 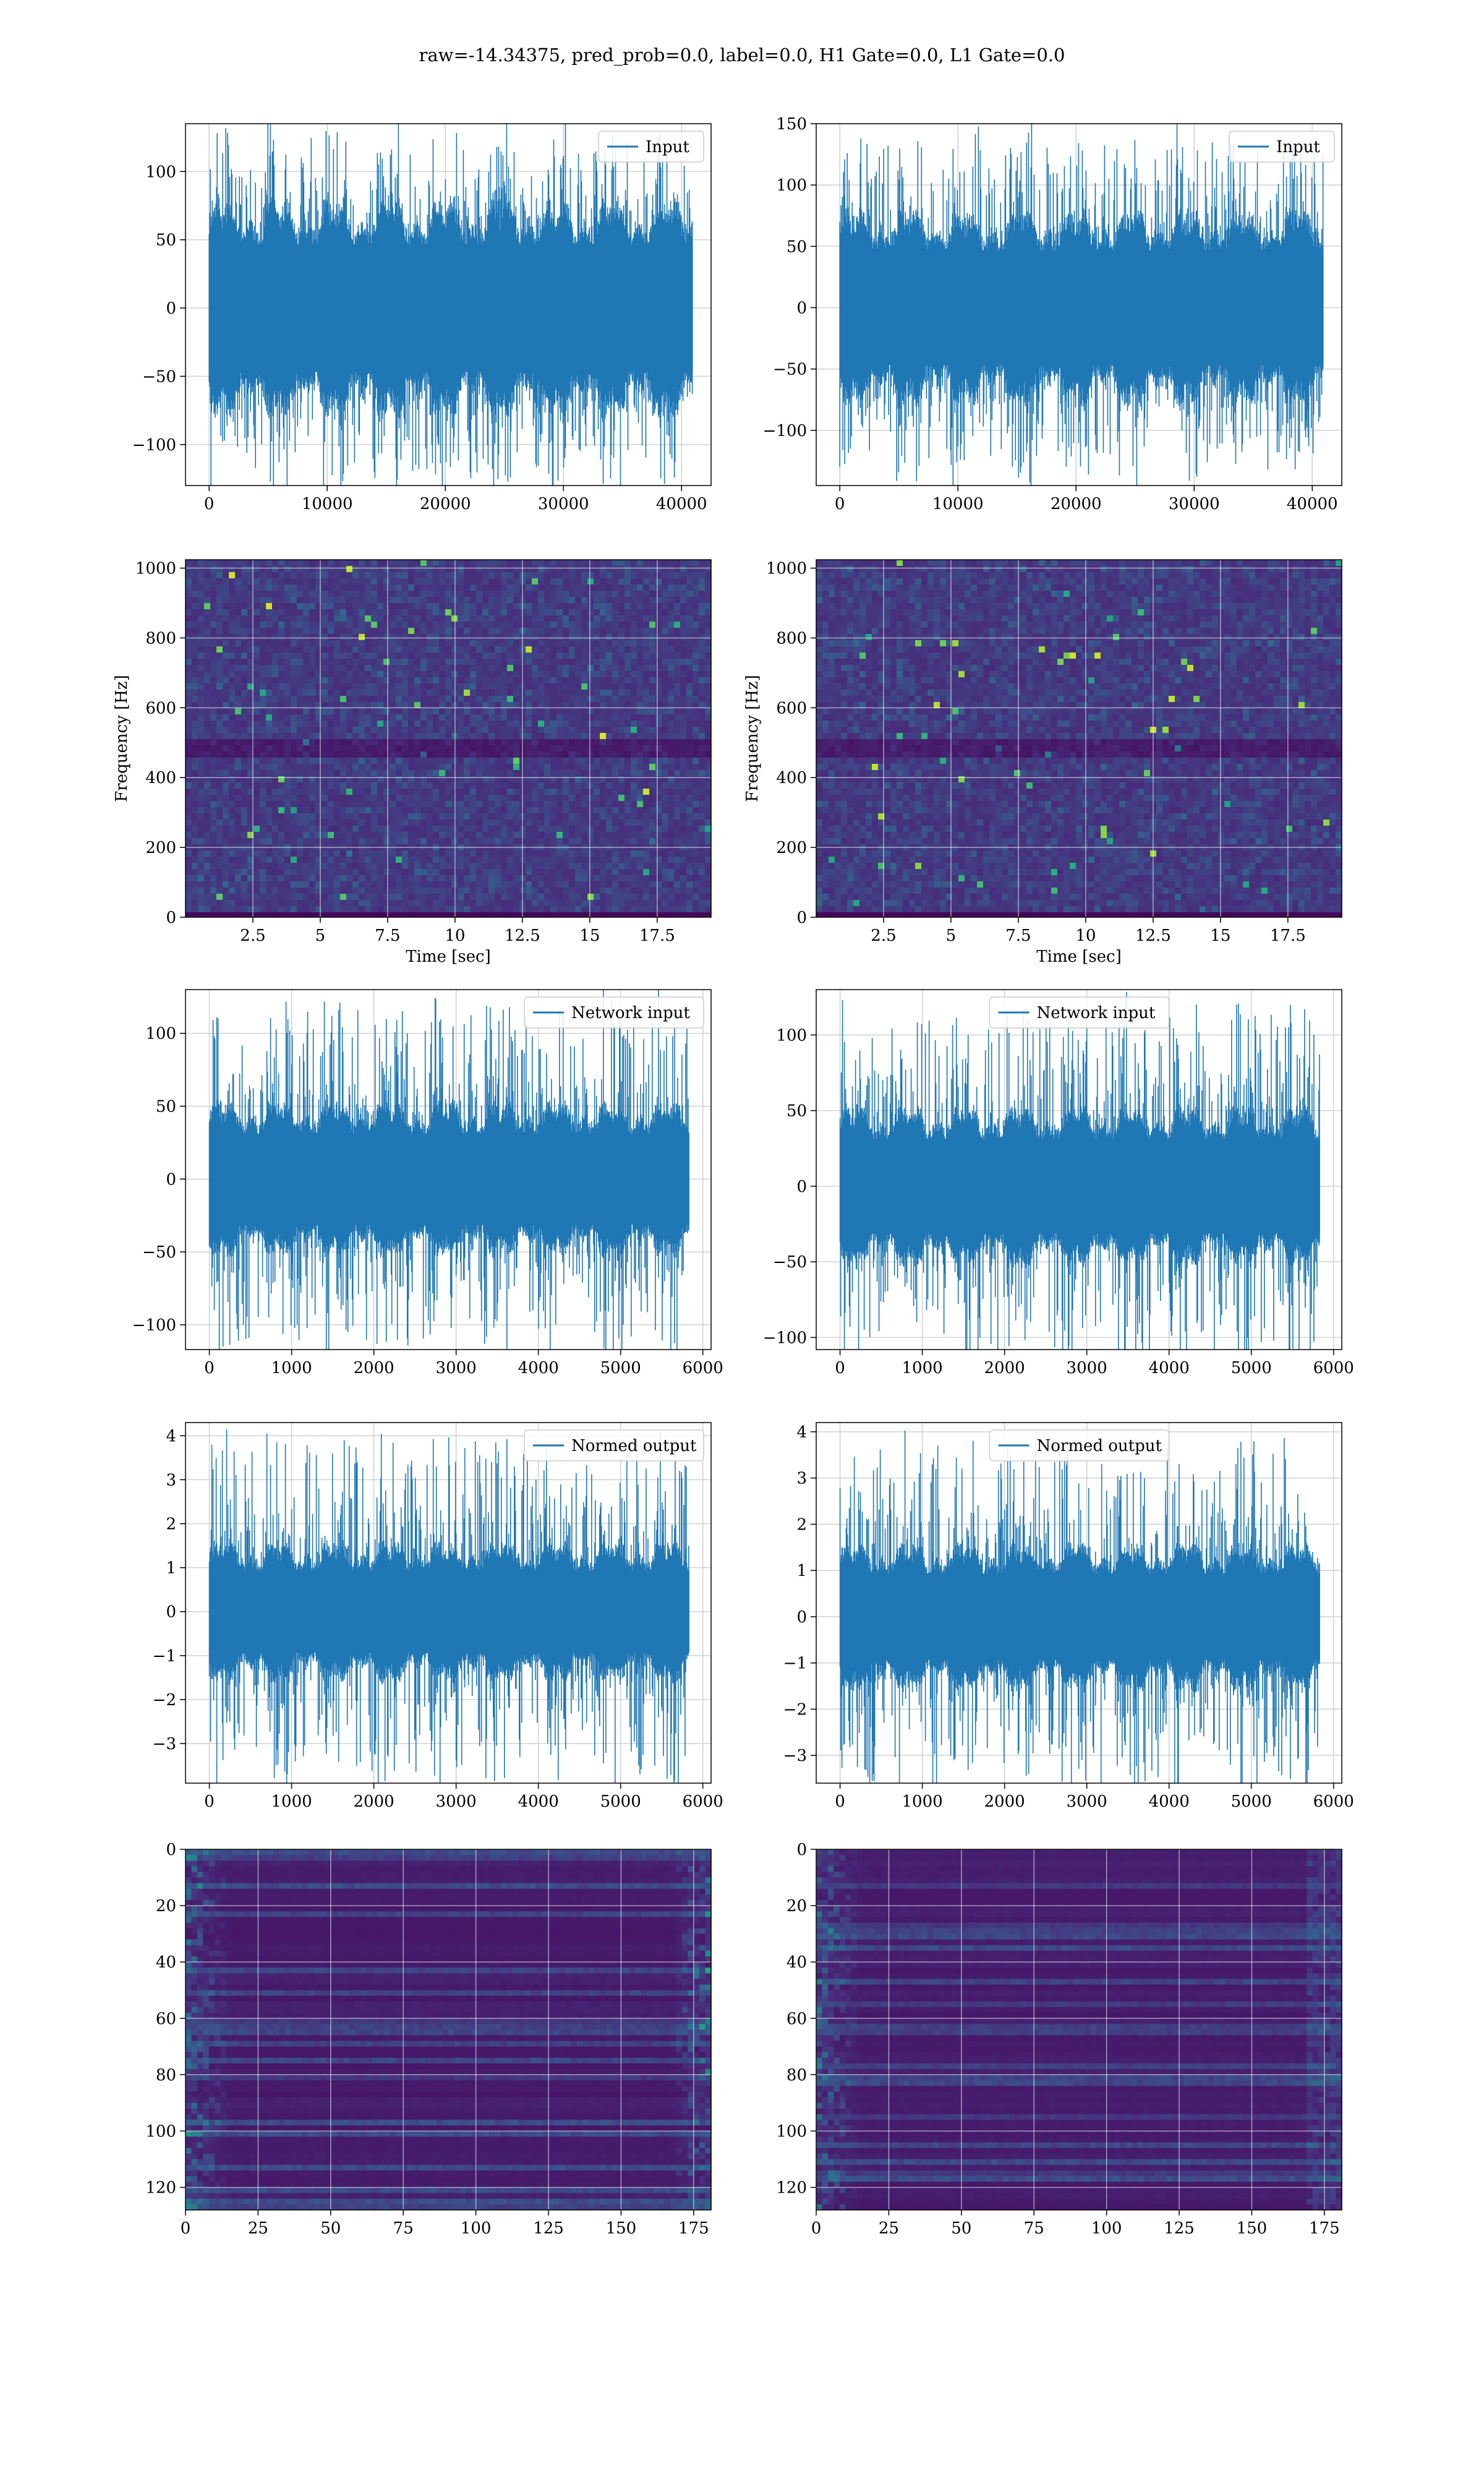 I want to click on legend-label: Network input, so click(x=630, y=1013).